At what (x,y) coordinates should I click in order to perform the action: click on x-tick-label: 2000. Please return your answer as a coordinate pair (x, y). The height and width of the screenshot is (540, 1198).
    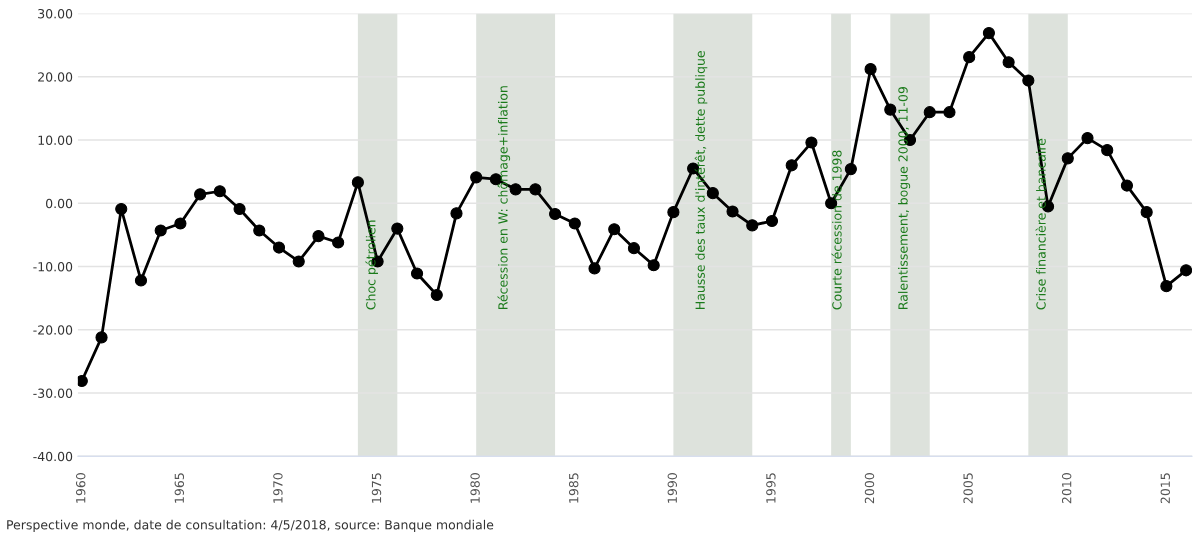
    Looking at the image, I should click on (869, 488).